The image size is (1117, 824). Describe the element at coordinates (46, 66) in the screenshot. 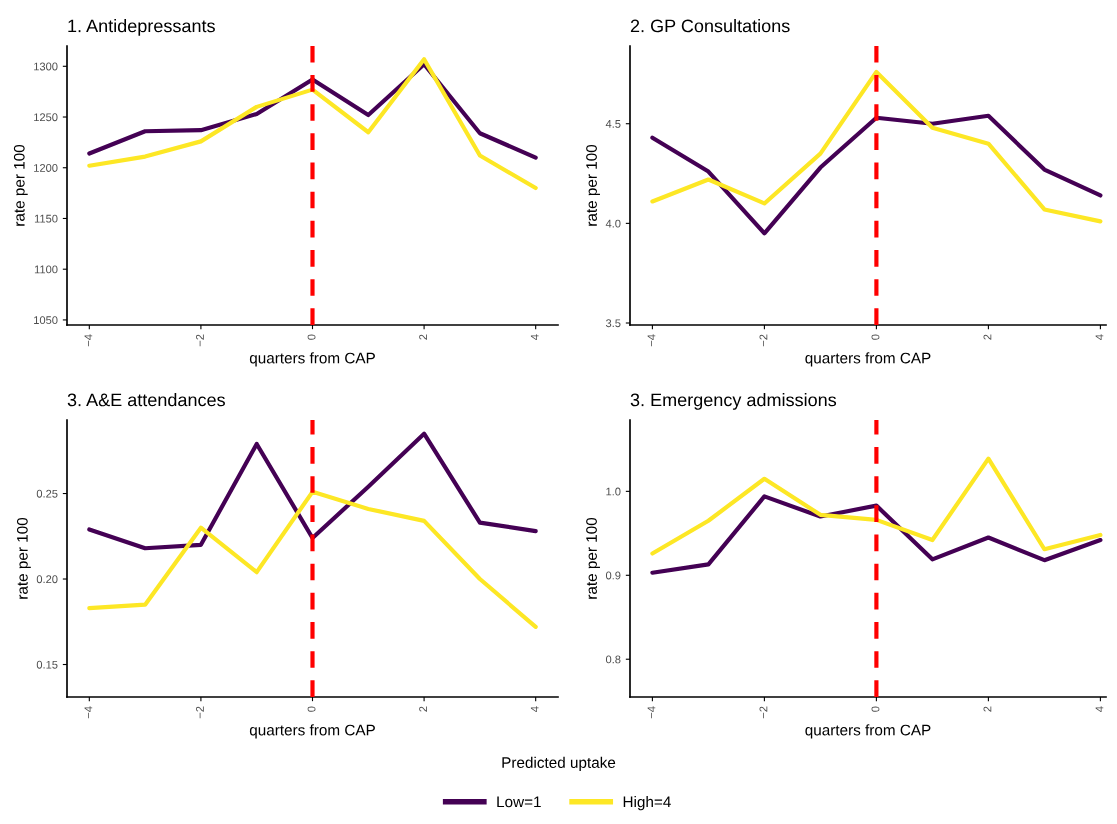

I see `y-tick-label: 1300` at that location.